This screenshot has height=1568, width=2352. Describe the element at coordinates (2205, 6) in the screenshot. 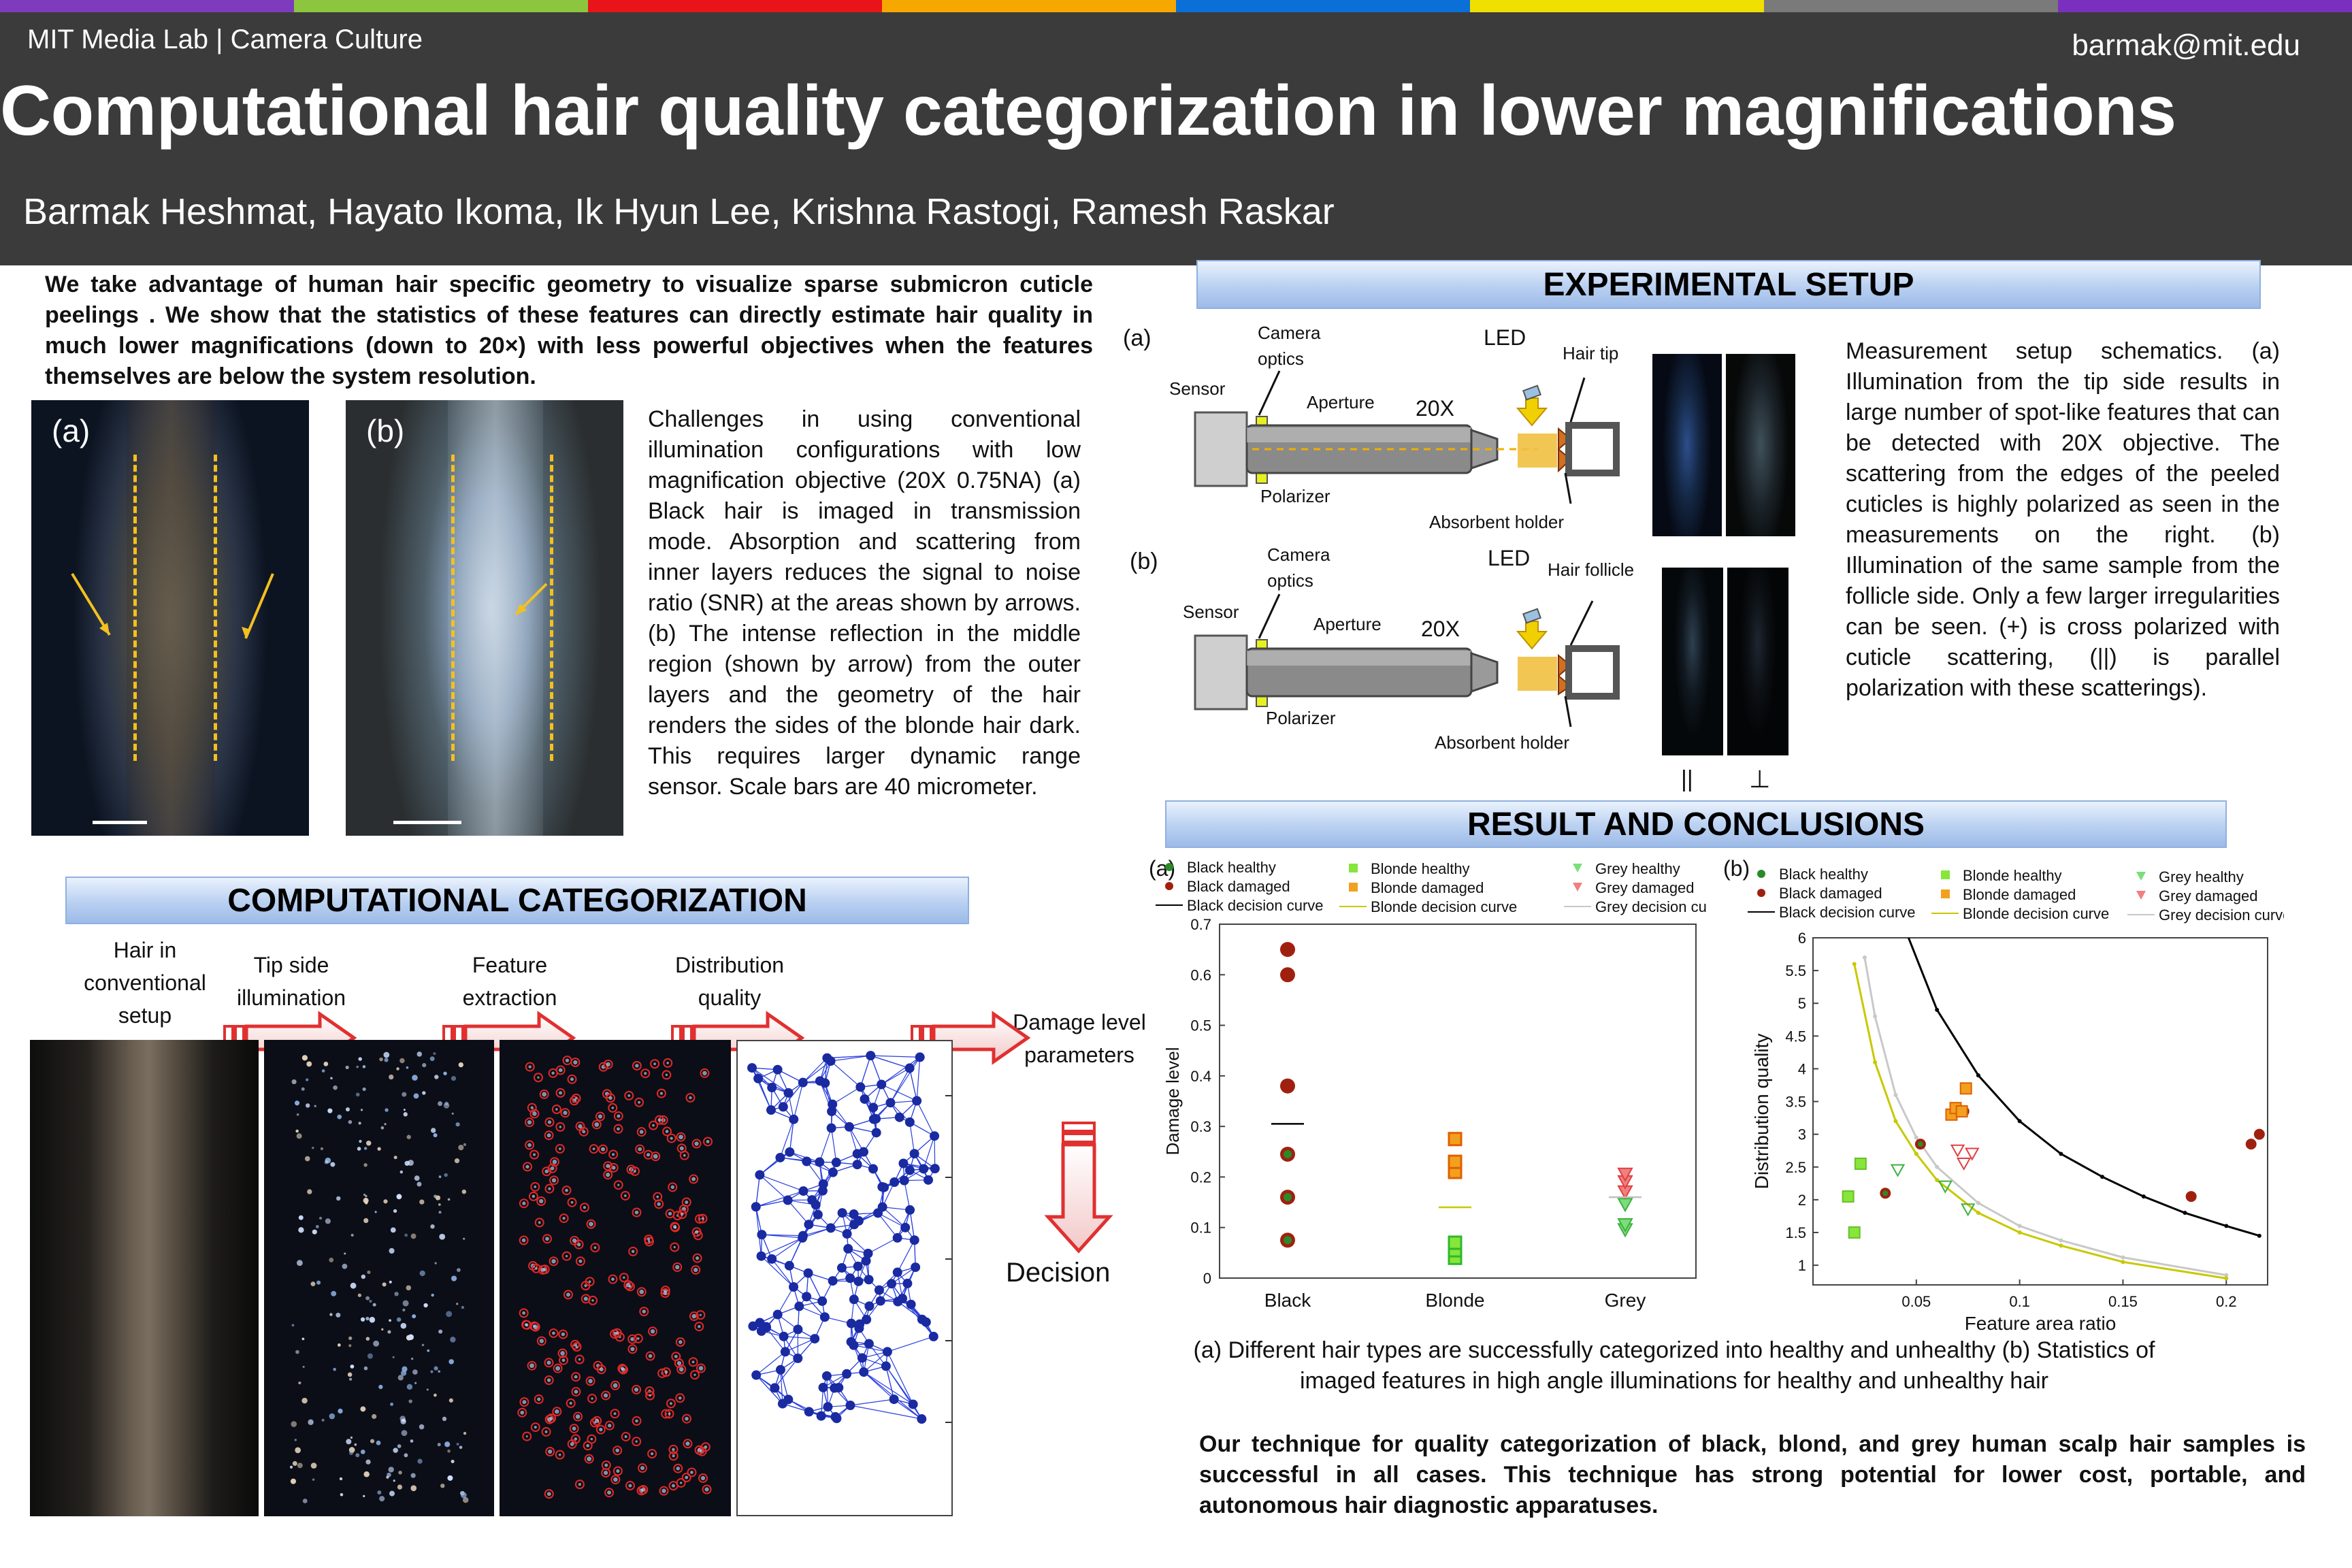

I see `color-bar-segment` at that location.